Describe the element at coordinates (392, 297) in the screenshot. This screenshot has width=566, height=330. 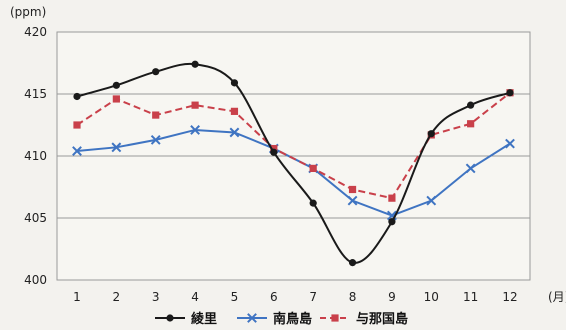
I see `x-tick-label: 9` at that location.